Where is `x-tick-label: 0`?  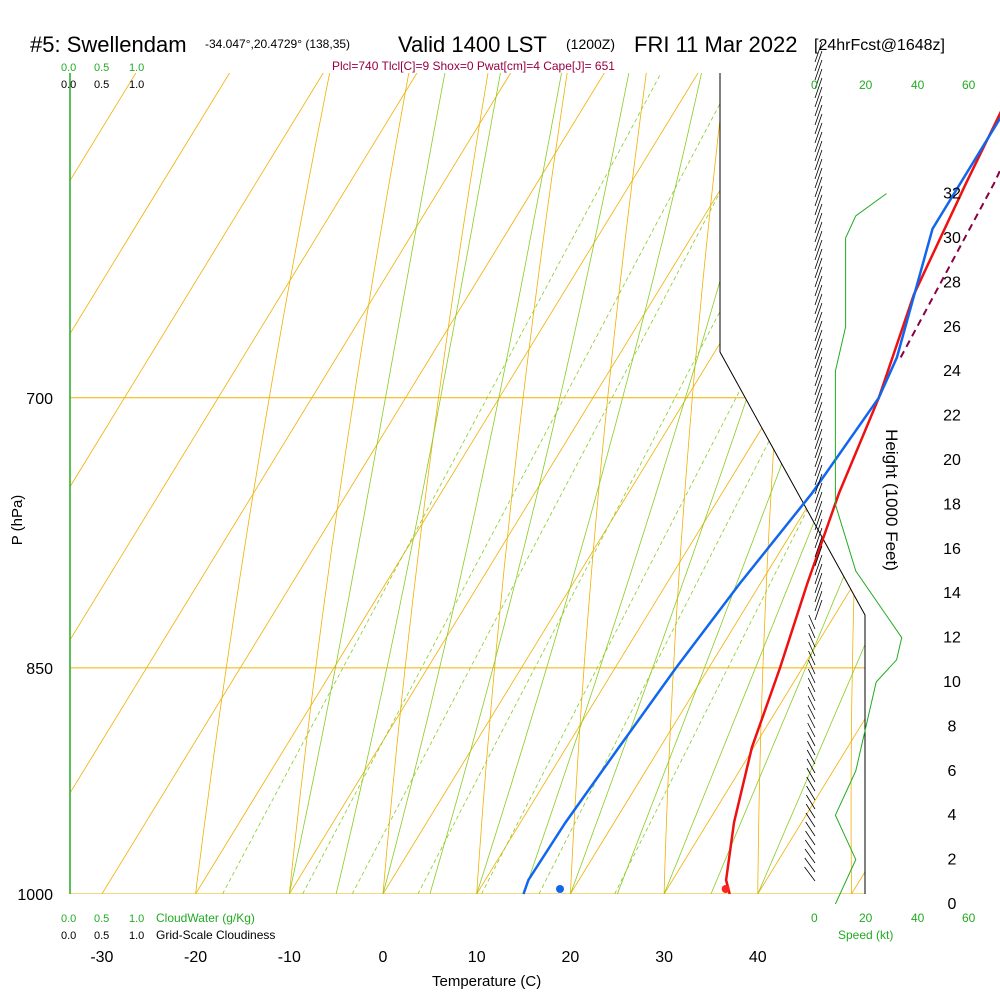 x-tick-label: 0 is located at coordinates (383, 957).